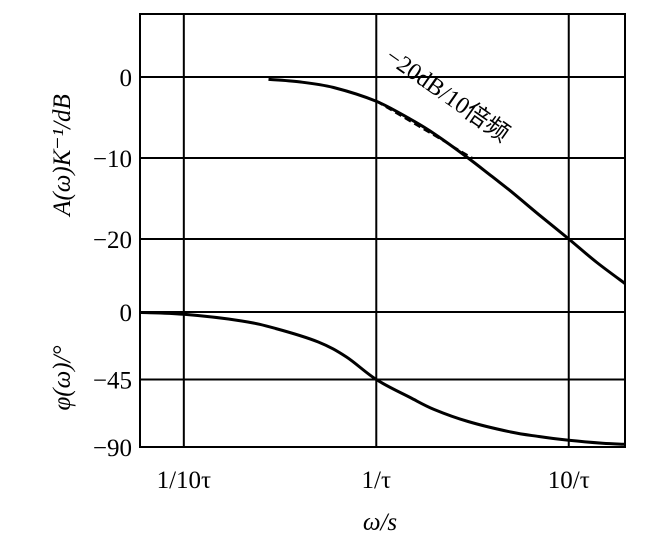  I want to click on x-tick-label-2: 10/τ, so click(569, 480).